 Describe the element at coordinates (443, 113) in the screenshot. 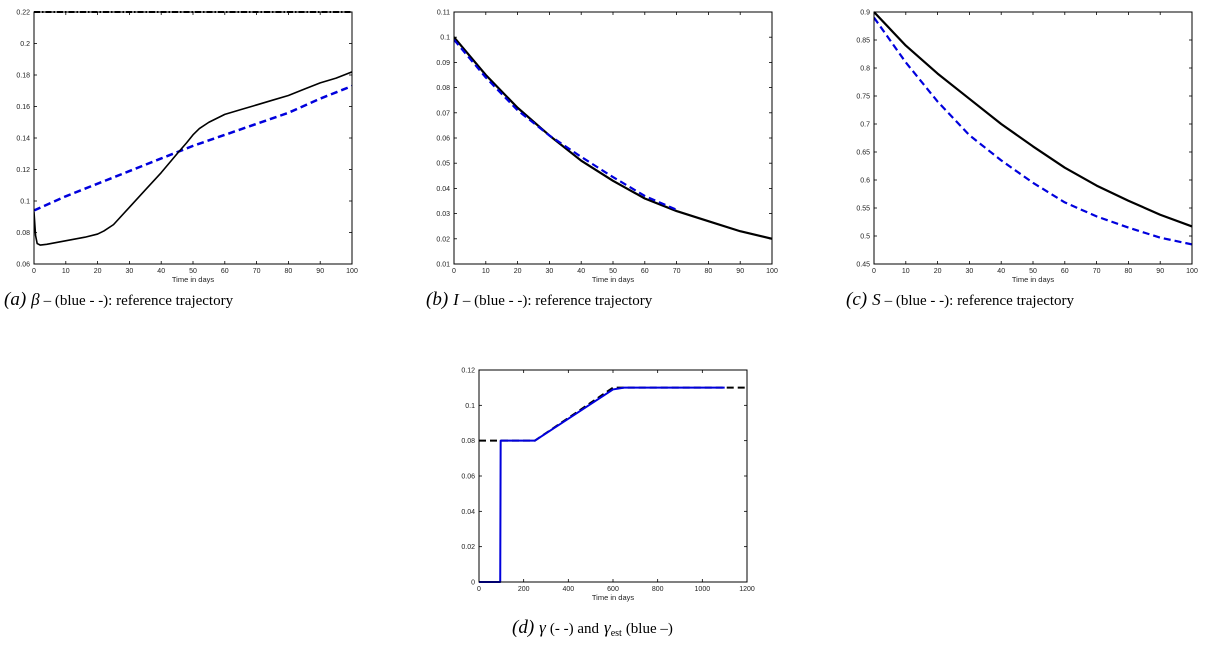

I see `y-tick-label: 0.07` at that location.